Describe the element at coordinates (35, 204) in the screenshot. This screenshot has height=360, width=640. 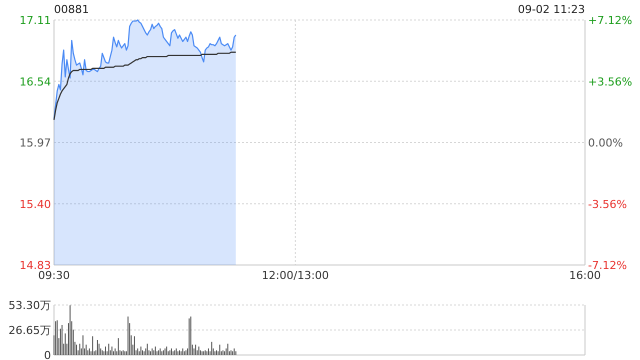
I see `y-tick-label: 15.40` at that location.